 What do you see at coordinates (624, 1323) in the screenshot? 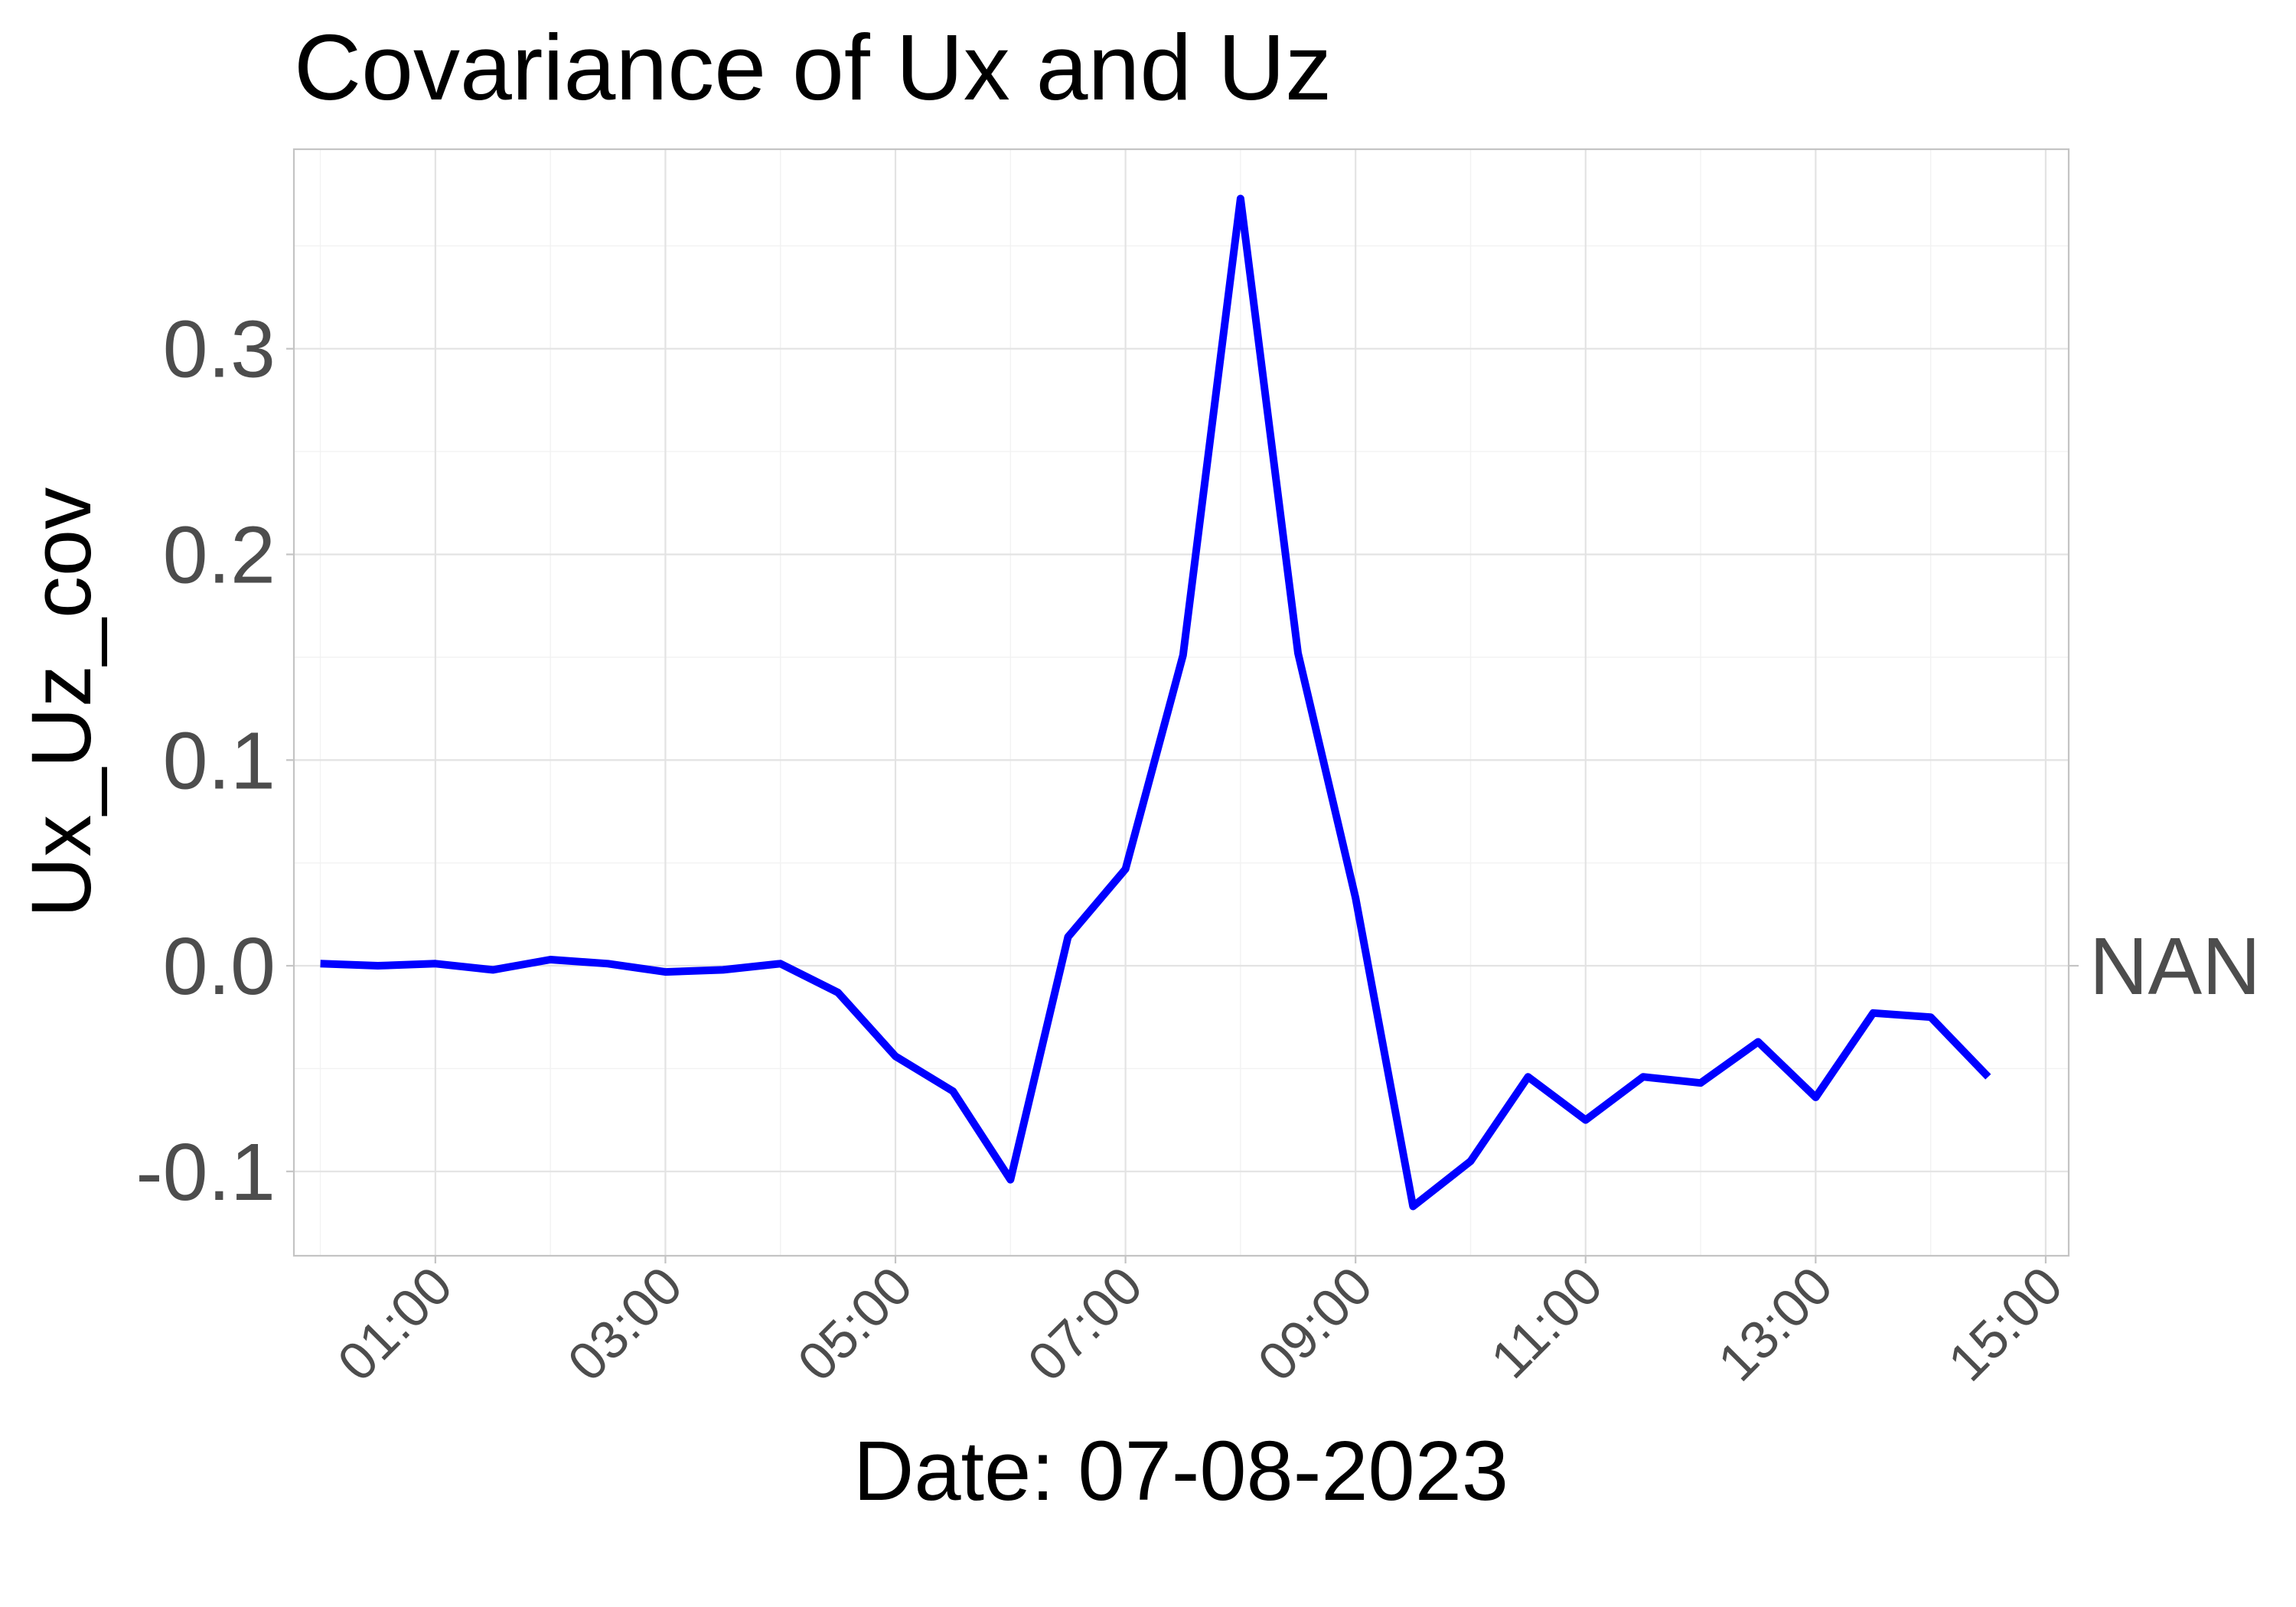
I see `x-tick-label: 03:00` at bounding box center [624, 1323].